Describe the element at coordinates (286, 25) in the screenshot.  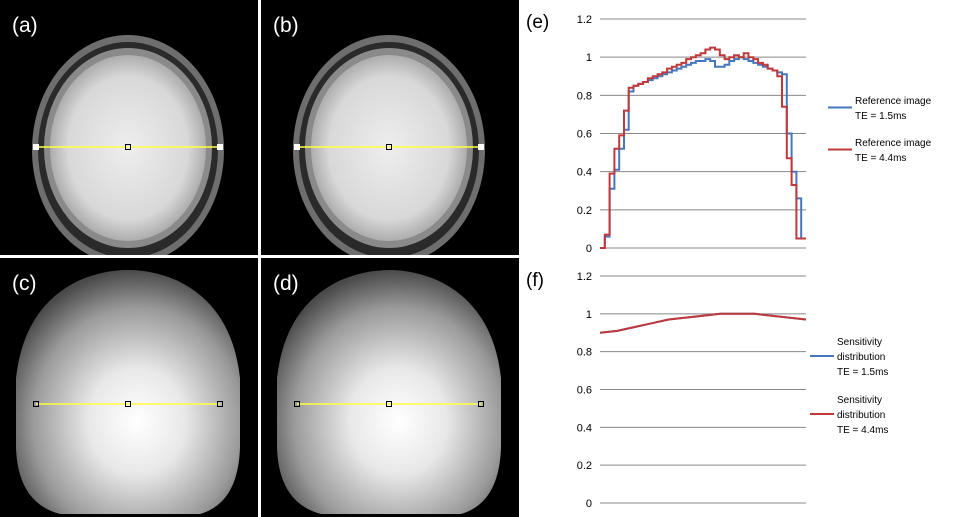
I see `panel-label-b: (b)` at that location.